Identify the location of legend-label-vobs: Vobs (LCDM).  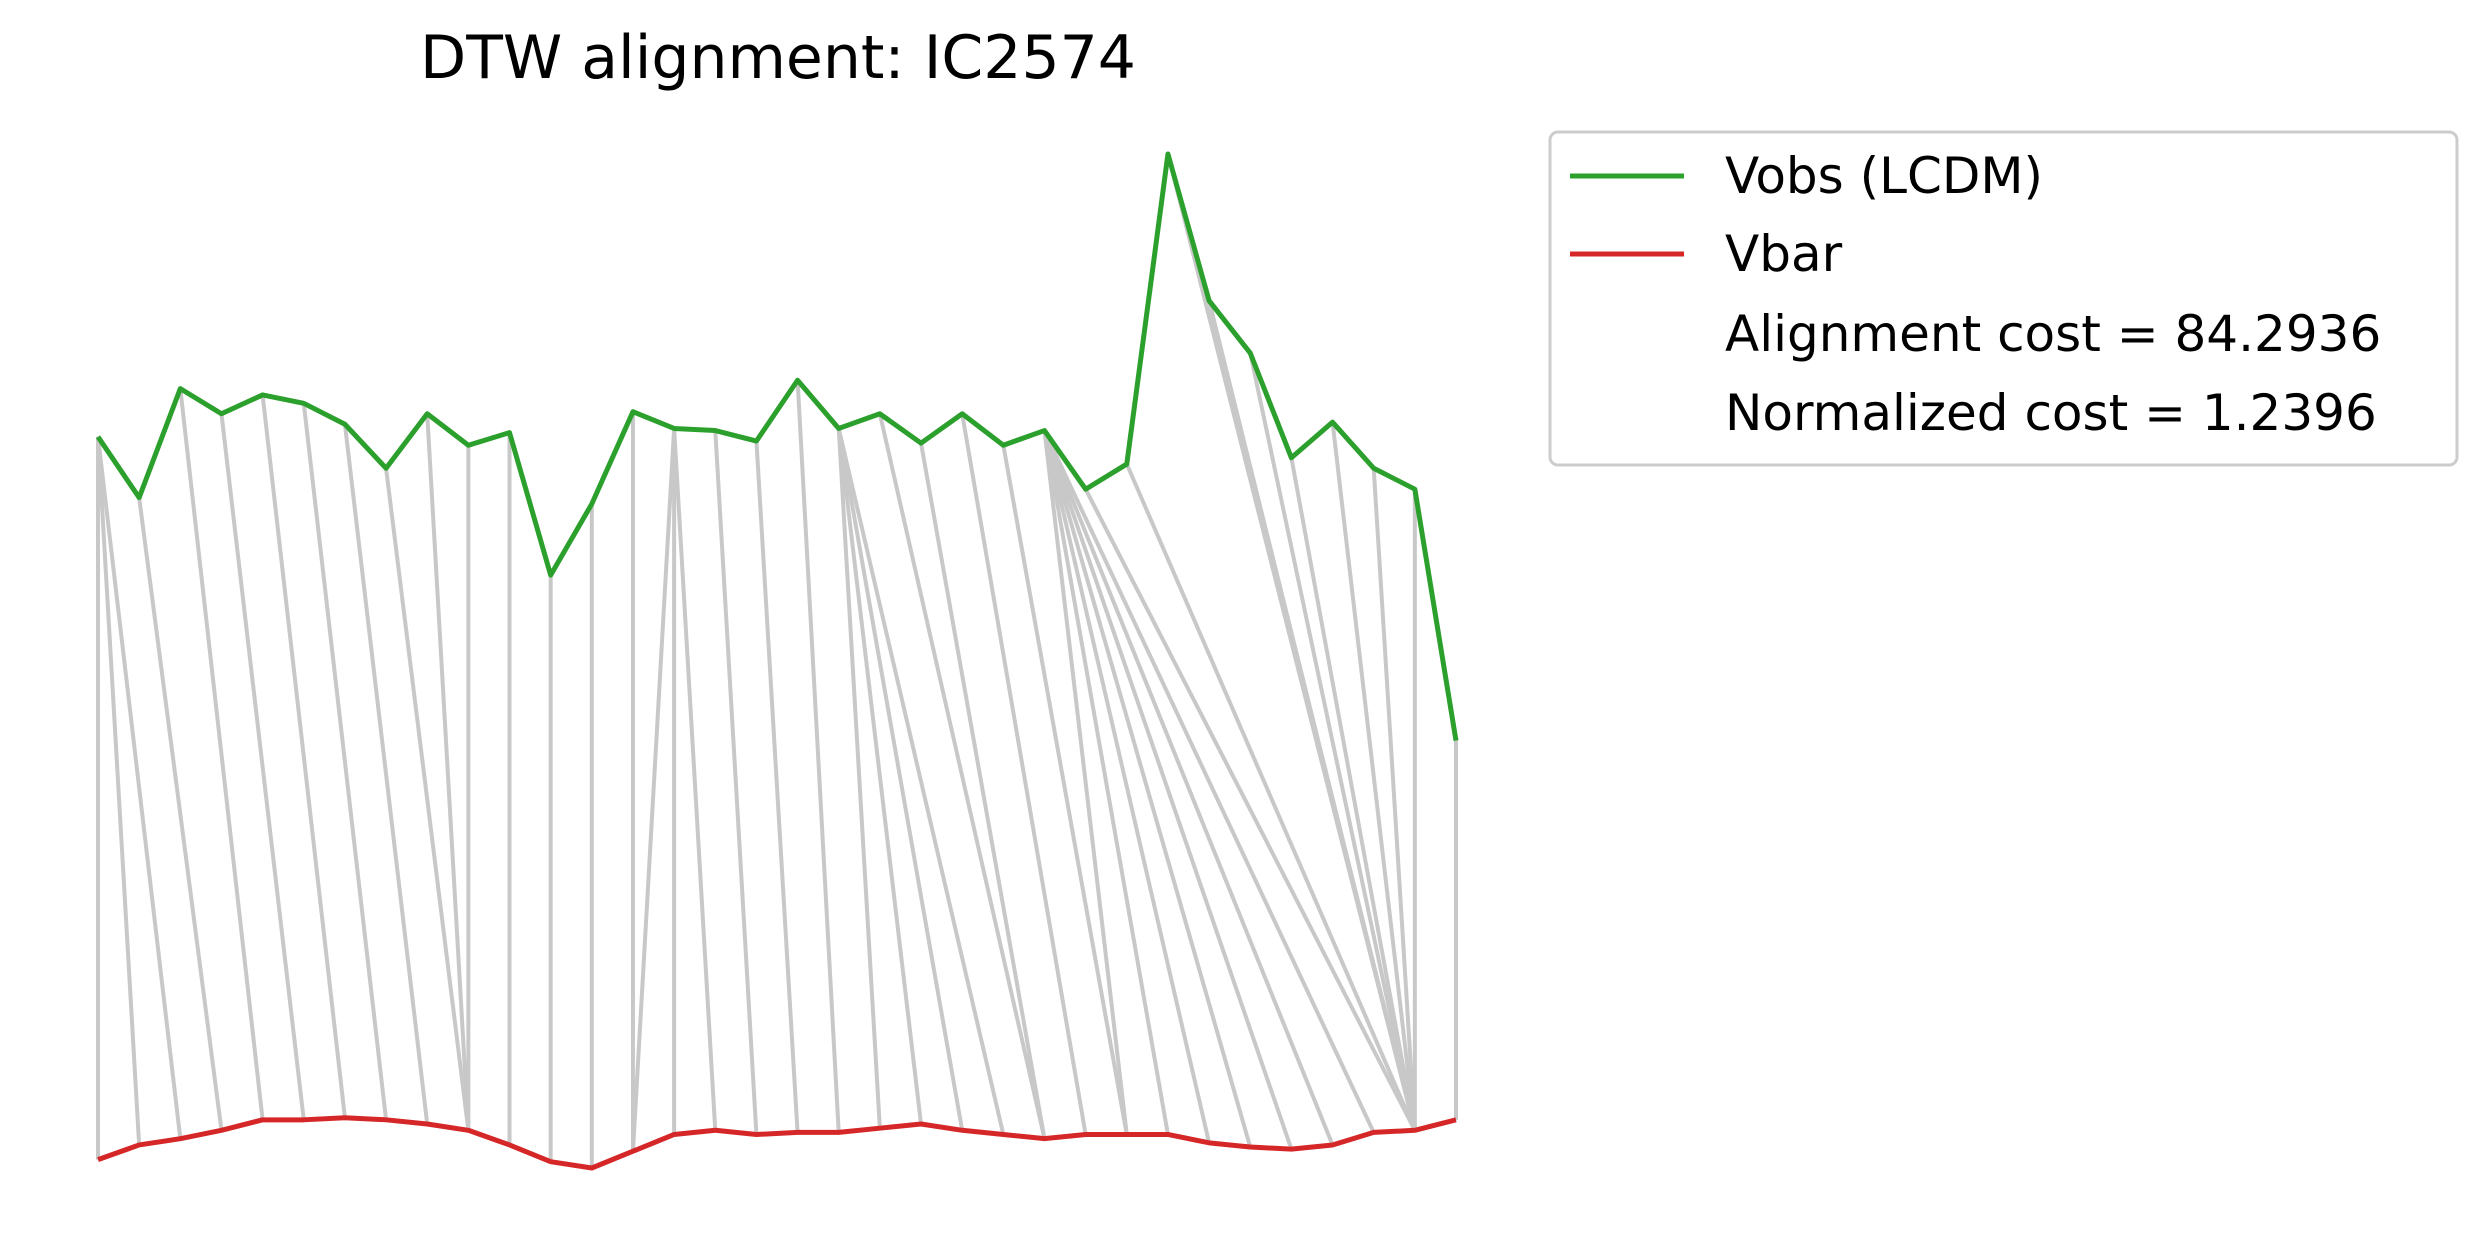
(1884, 176).